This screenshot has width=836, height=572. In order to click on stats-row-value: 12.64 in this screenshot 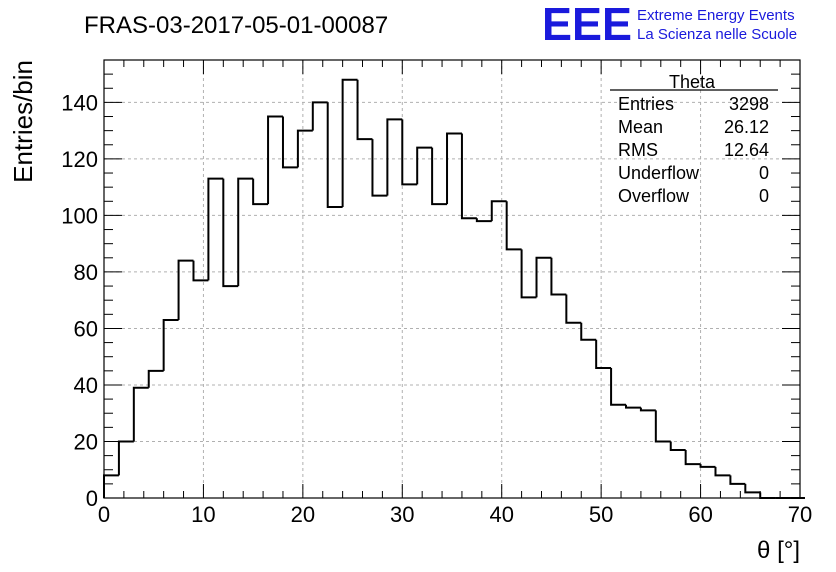, I will do `click(746, 150)`.